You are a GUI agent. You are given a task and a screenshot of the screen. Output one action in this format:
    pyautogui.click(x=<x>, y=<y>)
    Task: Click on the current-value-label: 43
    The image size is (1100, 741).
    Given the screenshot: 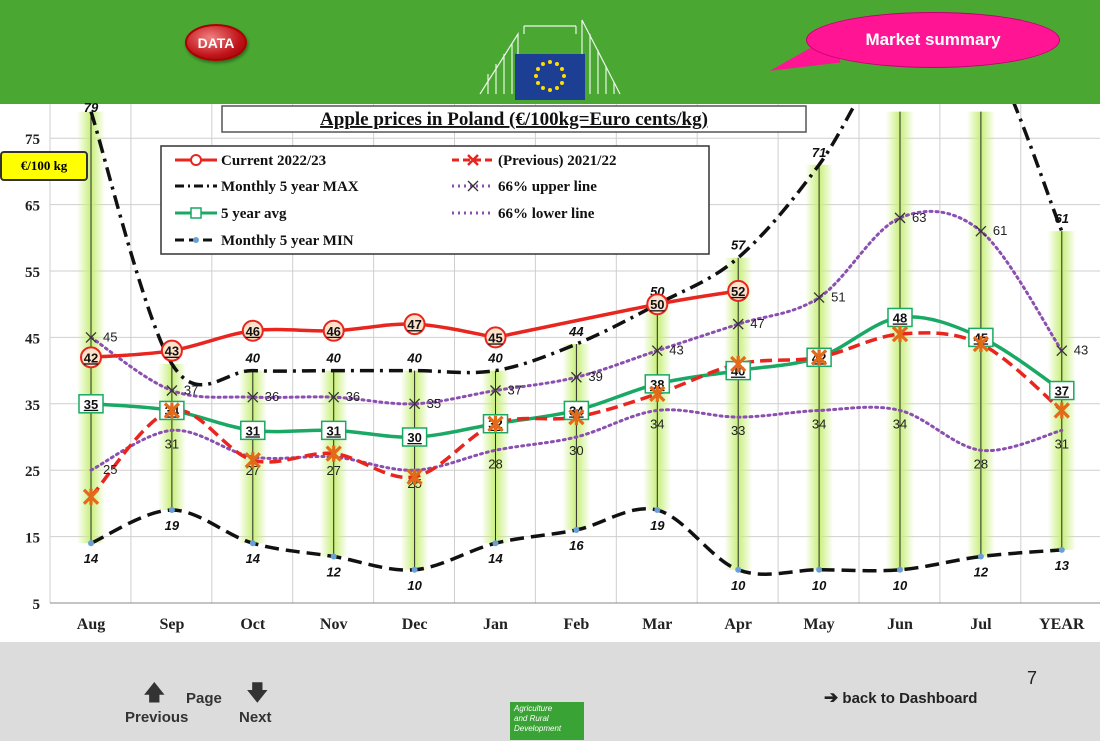 What is the action you would take?
    pyautogui.click(x=172, y=351)
    